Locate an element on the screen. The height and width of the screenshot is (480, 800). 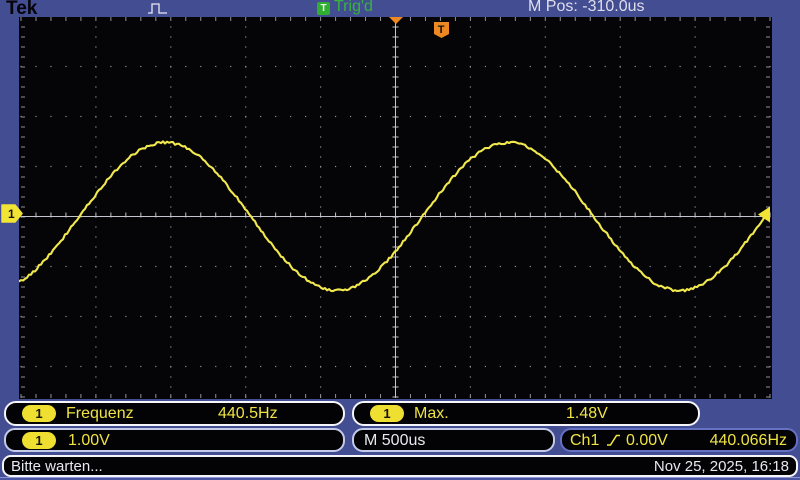
trigger-level-arrow-icon is located at coordinates (764, 214).